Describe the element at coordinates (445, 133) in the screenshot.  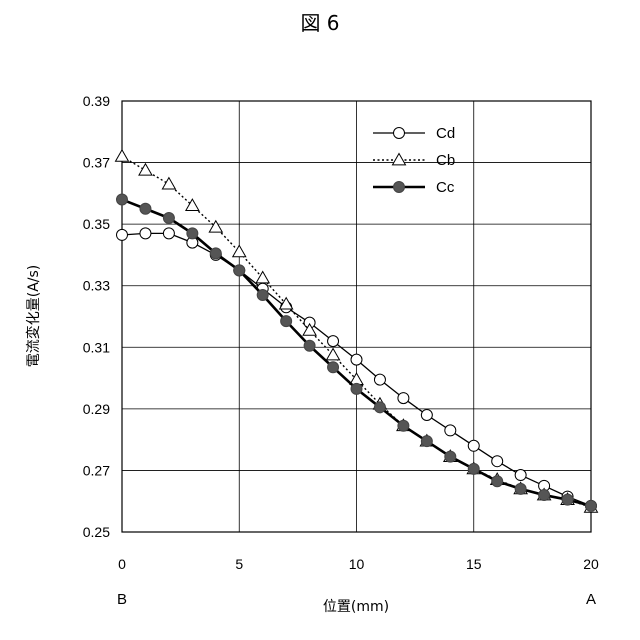
I see `legend-label-cd: Cd` at that location.